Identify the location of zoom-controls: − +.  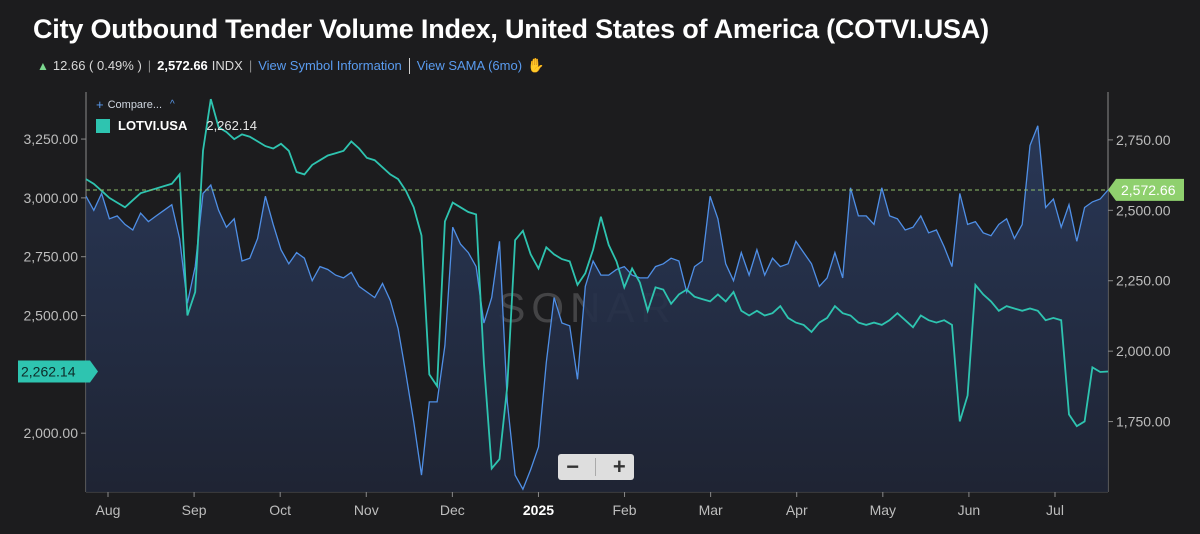
(596, 467).